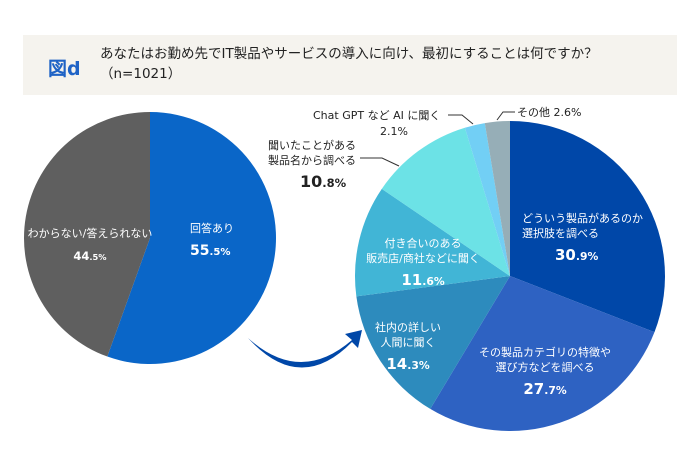 The width and height of the screenshot is (700, 467). What do you see at coordinates (545, 352) in the screenshot?
I see `slice-label: その製品カテゴリの特徴や` at bounding box center [545, 352].